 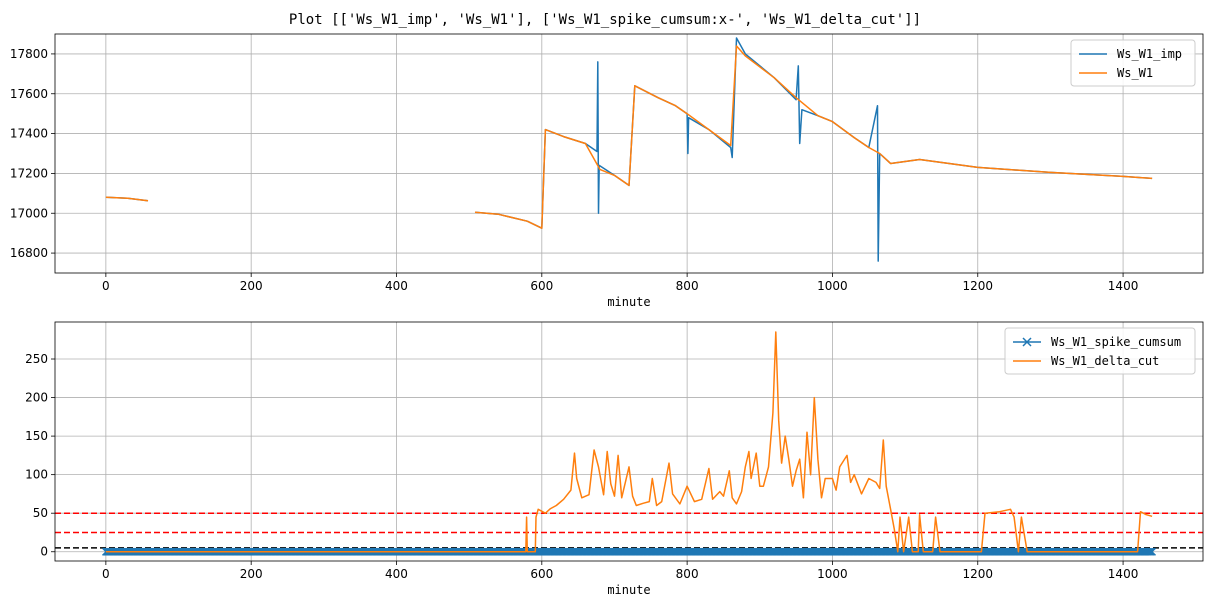 I want to click on y-tick-label: 17000, so click(x=29, y=213).